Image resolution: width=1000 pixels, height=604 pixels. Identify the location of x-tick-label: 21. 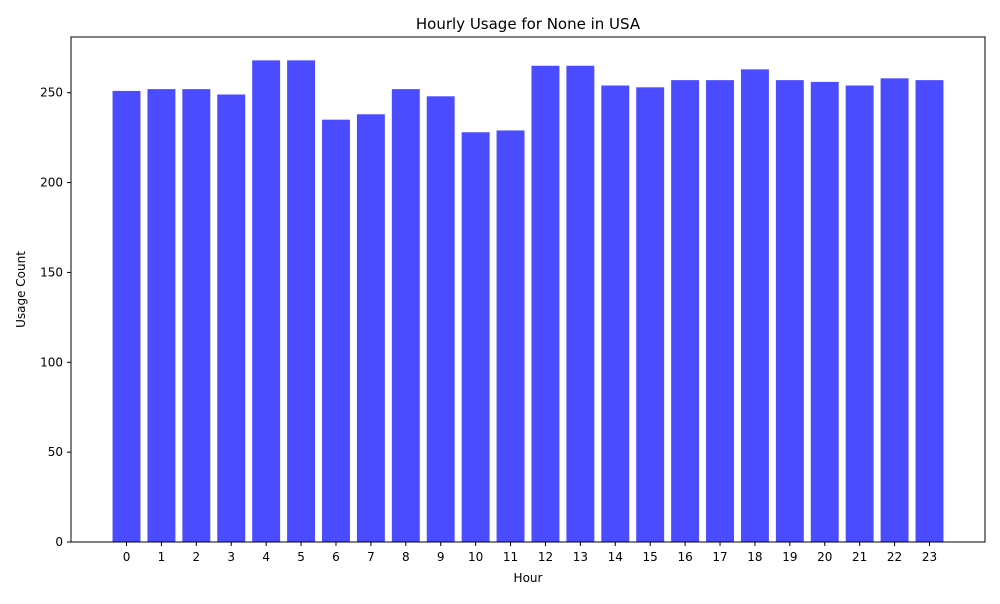
(859, 557).